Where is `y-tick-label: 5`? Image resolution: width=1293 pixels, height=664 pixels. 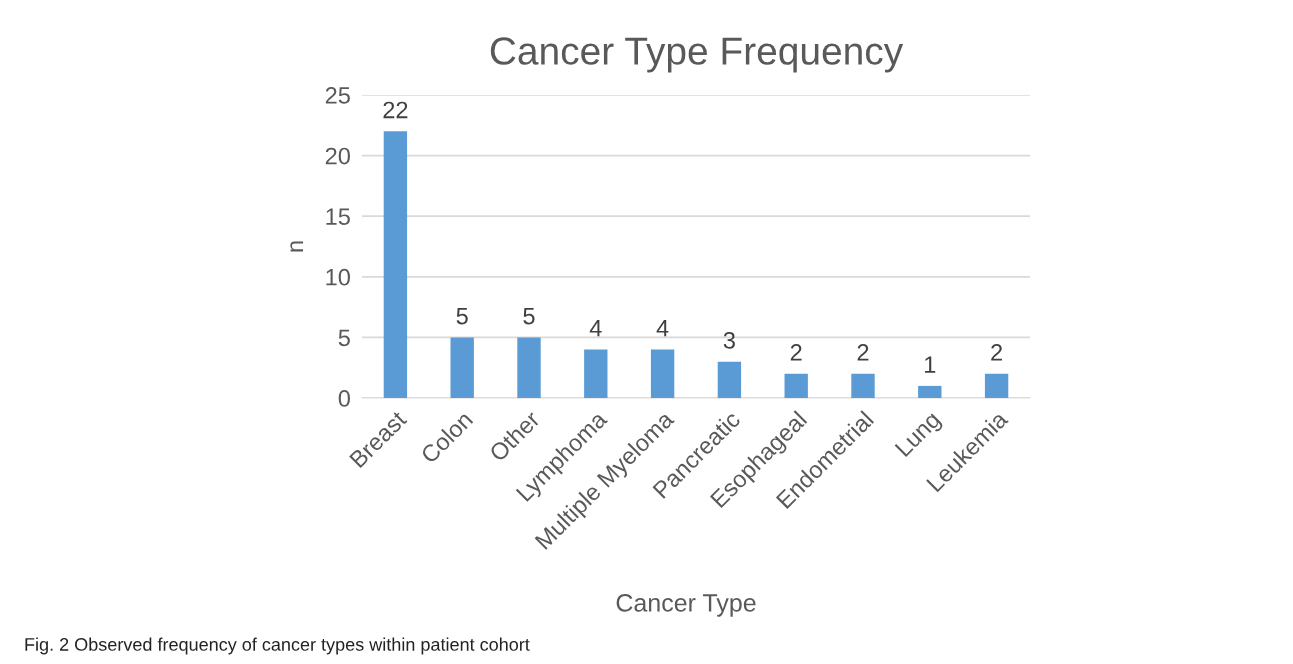 y-tick-label: 5 is located at coordinates (344, 338).